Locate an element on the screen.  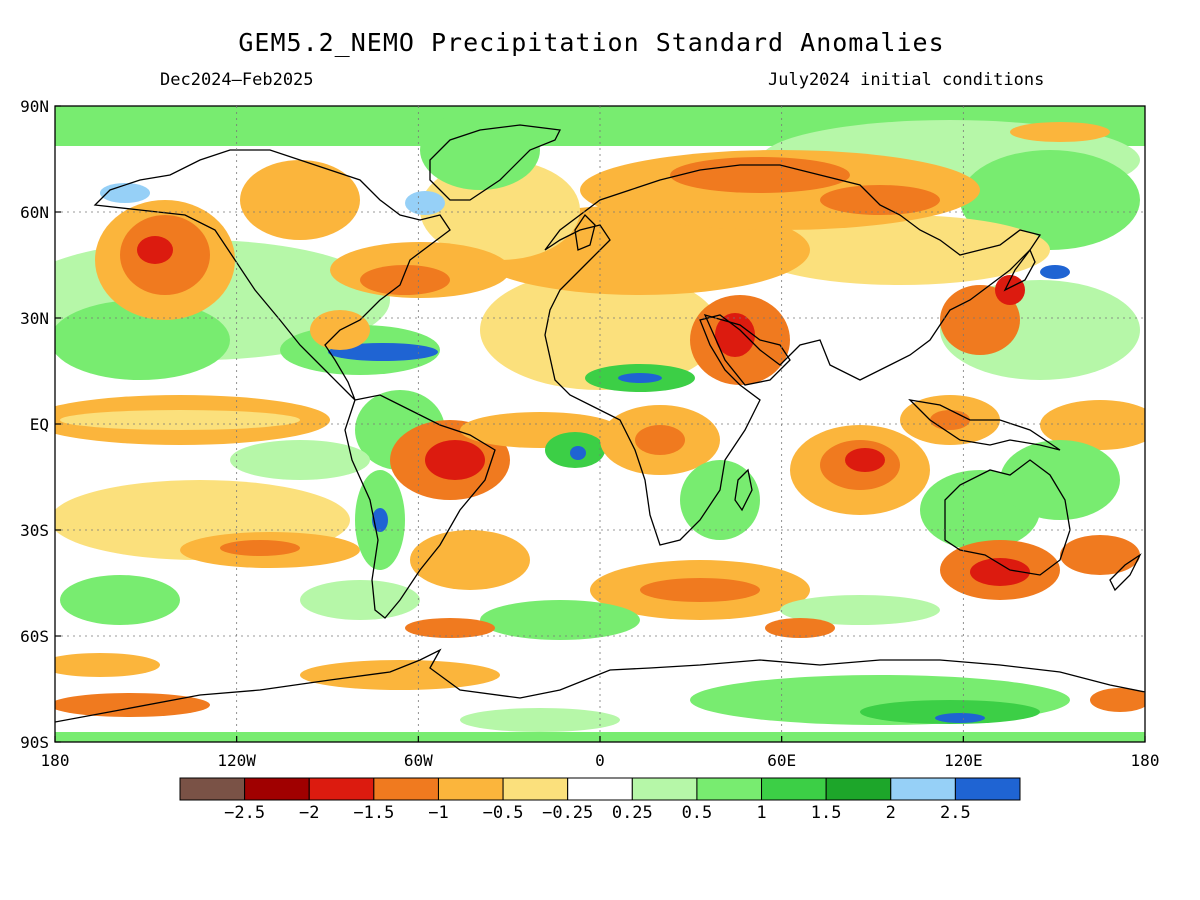
colorbar-label: −0.25 is located at coordinates (567, 813).